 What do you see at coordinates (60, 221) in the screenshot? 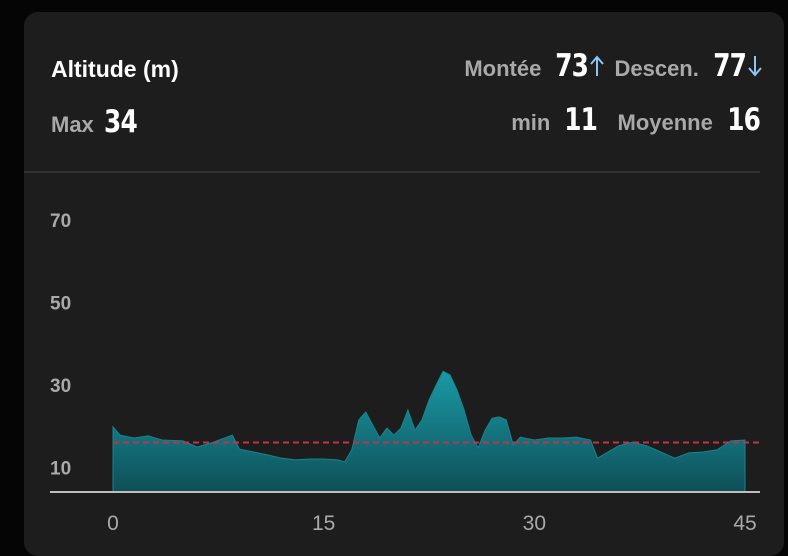
I see `y-tick-label: 70` at bounding box center [60, 221].